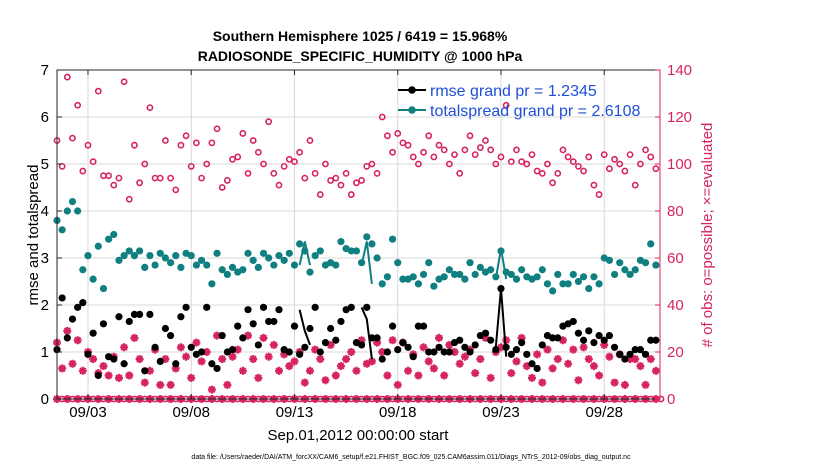  I want to click on totalspread-connected-segment, so click(366, 263).